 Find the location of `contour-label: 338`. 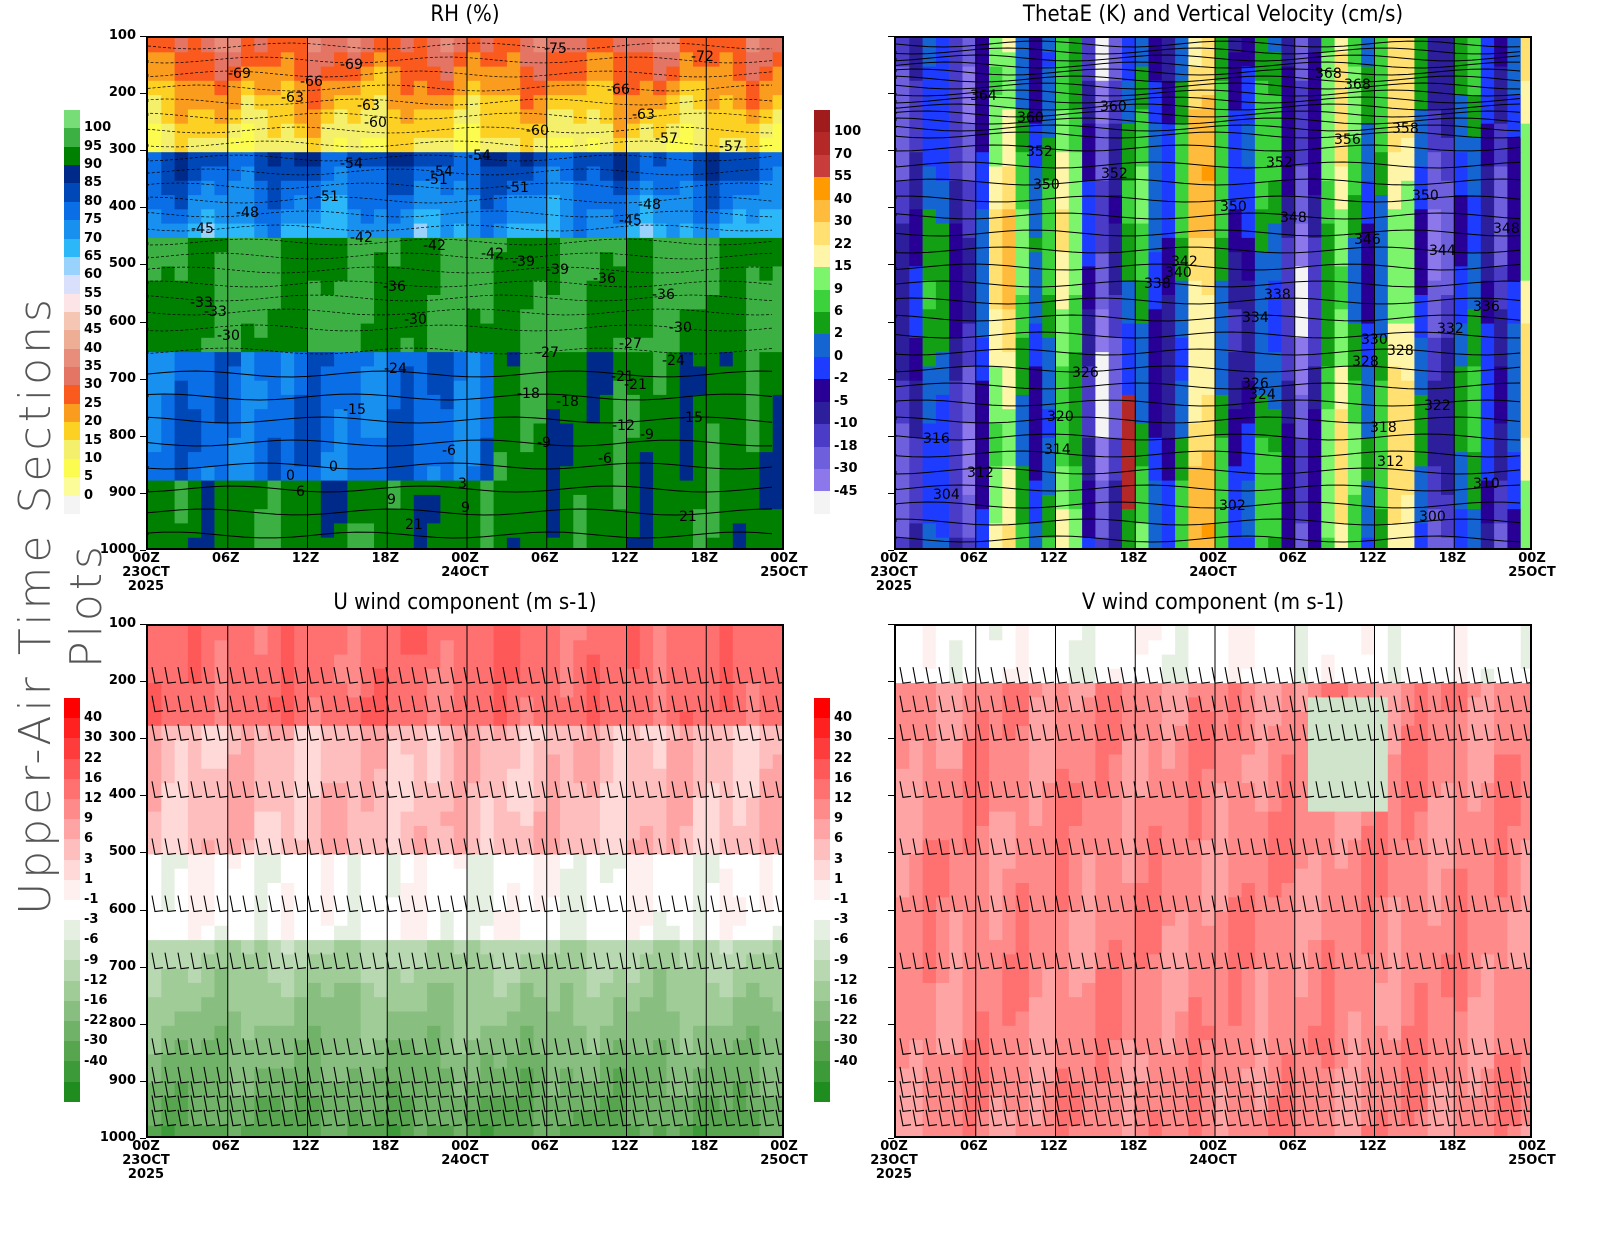

contour-label: 338 is located at coordinates (1277, 295).